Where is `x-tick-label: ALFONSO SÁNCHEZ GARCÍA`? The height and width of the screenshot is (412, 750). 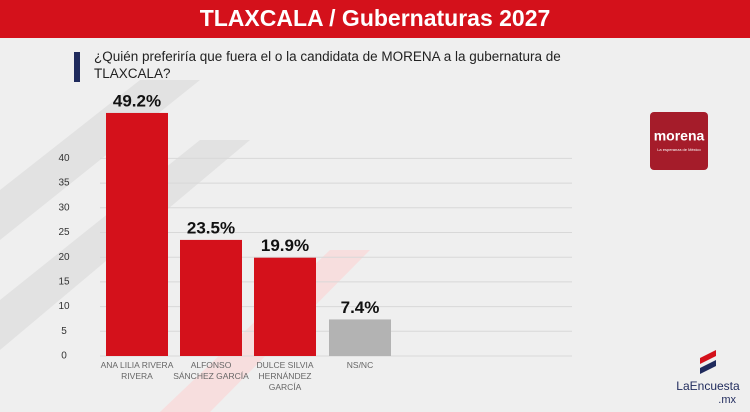
x-tick-label: ALFONSO SÁNCHEZ GARCÍA is located at coordinates (211, 370).